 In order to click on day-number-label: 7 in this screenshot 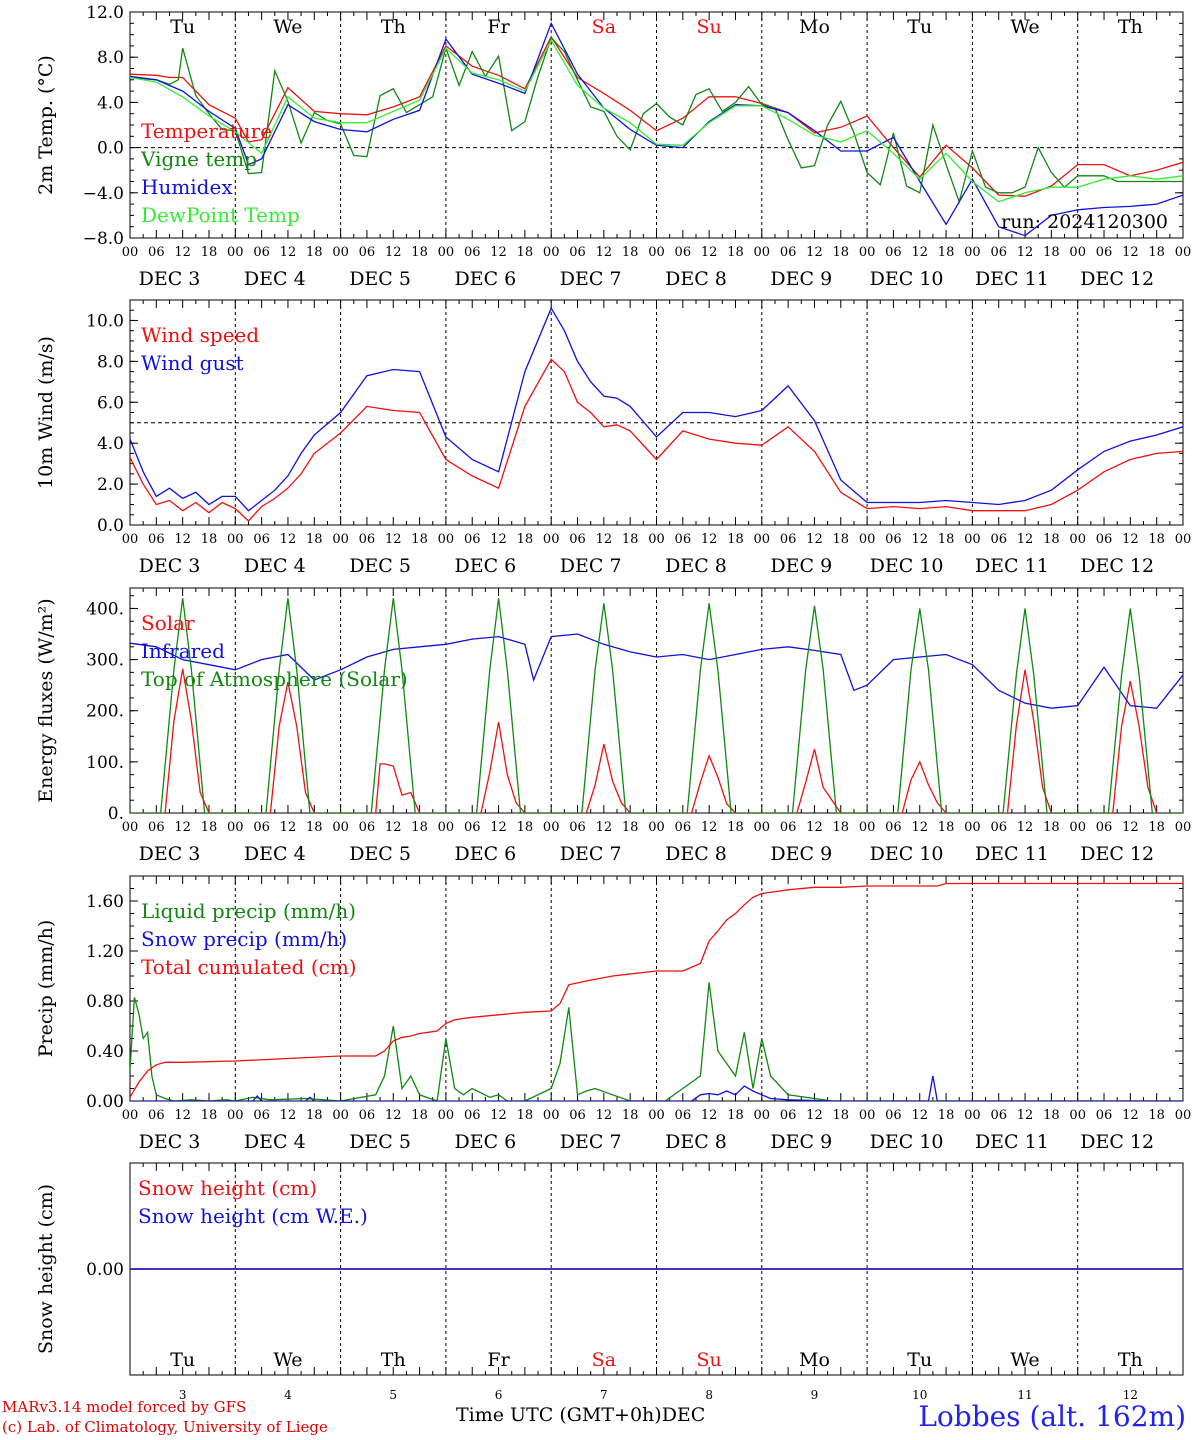, I will do `click(604, 1395)`.